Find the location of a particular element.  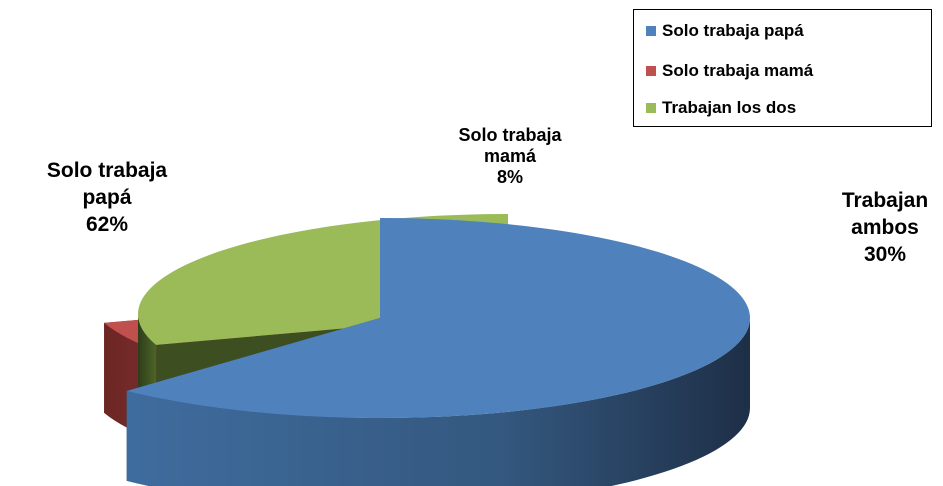

data-label-mama-line1: Solo trabaja is located at coordinates (510, 135).